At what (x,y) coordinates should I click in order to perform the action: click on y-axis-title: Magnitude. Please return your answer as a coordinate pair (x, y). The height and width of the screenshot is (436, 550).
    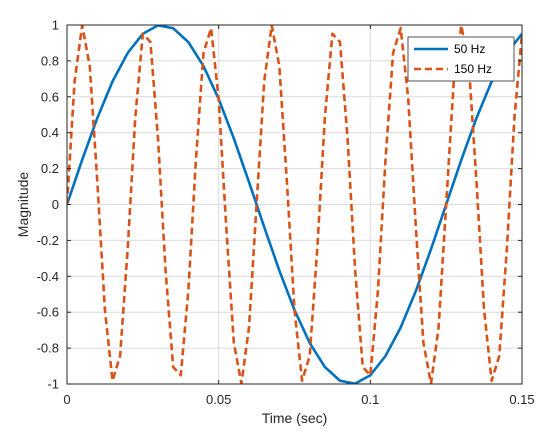
    Looking at the image, I should click on (23, 205).